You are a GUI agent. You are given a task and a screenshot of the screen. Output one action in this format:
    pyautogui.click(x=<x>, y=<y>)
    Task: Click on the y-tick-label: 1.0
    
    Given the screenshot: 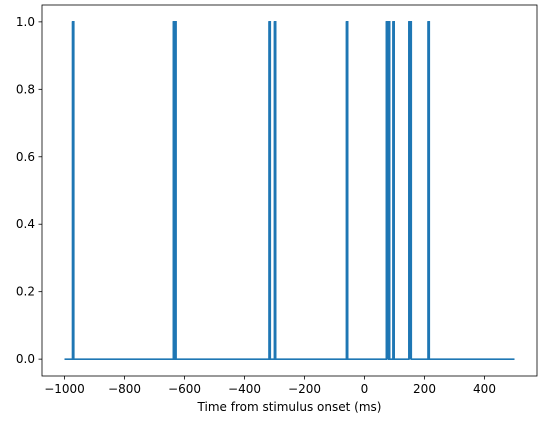 What is the action you would take?
    pyautogui.click(x=25, y=22)
    